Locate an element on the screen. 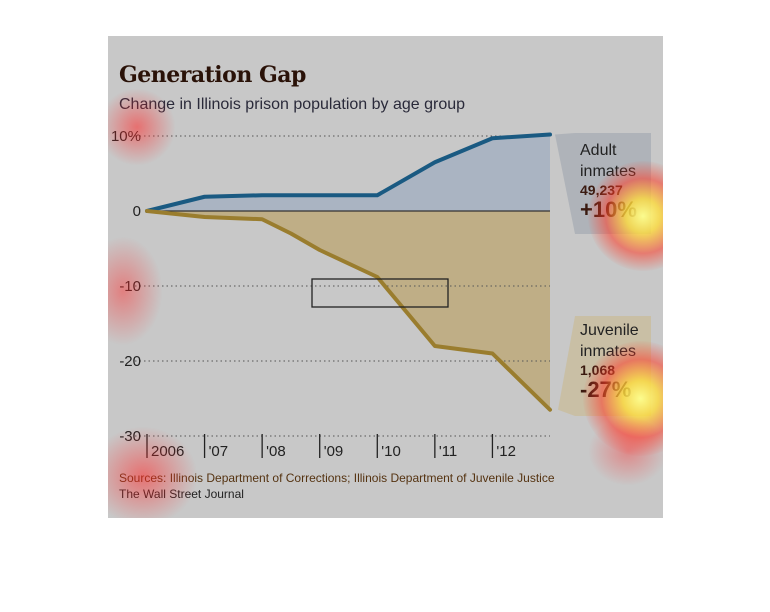 Image resolution: width=770 pixels, height=612 pixels. y-tick-label: -10 is located at coordinates (130, 286).